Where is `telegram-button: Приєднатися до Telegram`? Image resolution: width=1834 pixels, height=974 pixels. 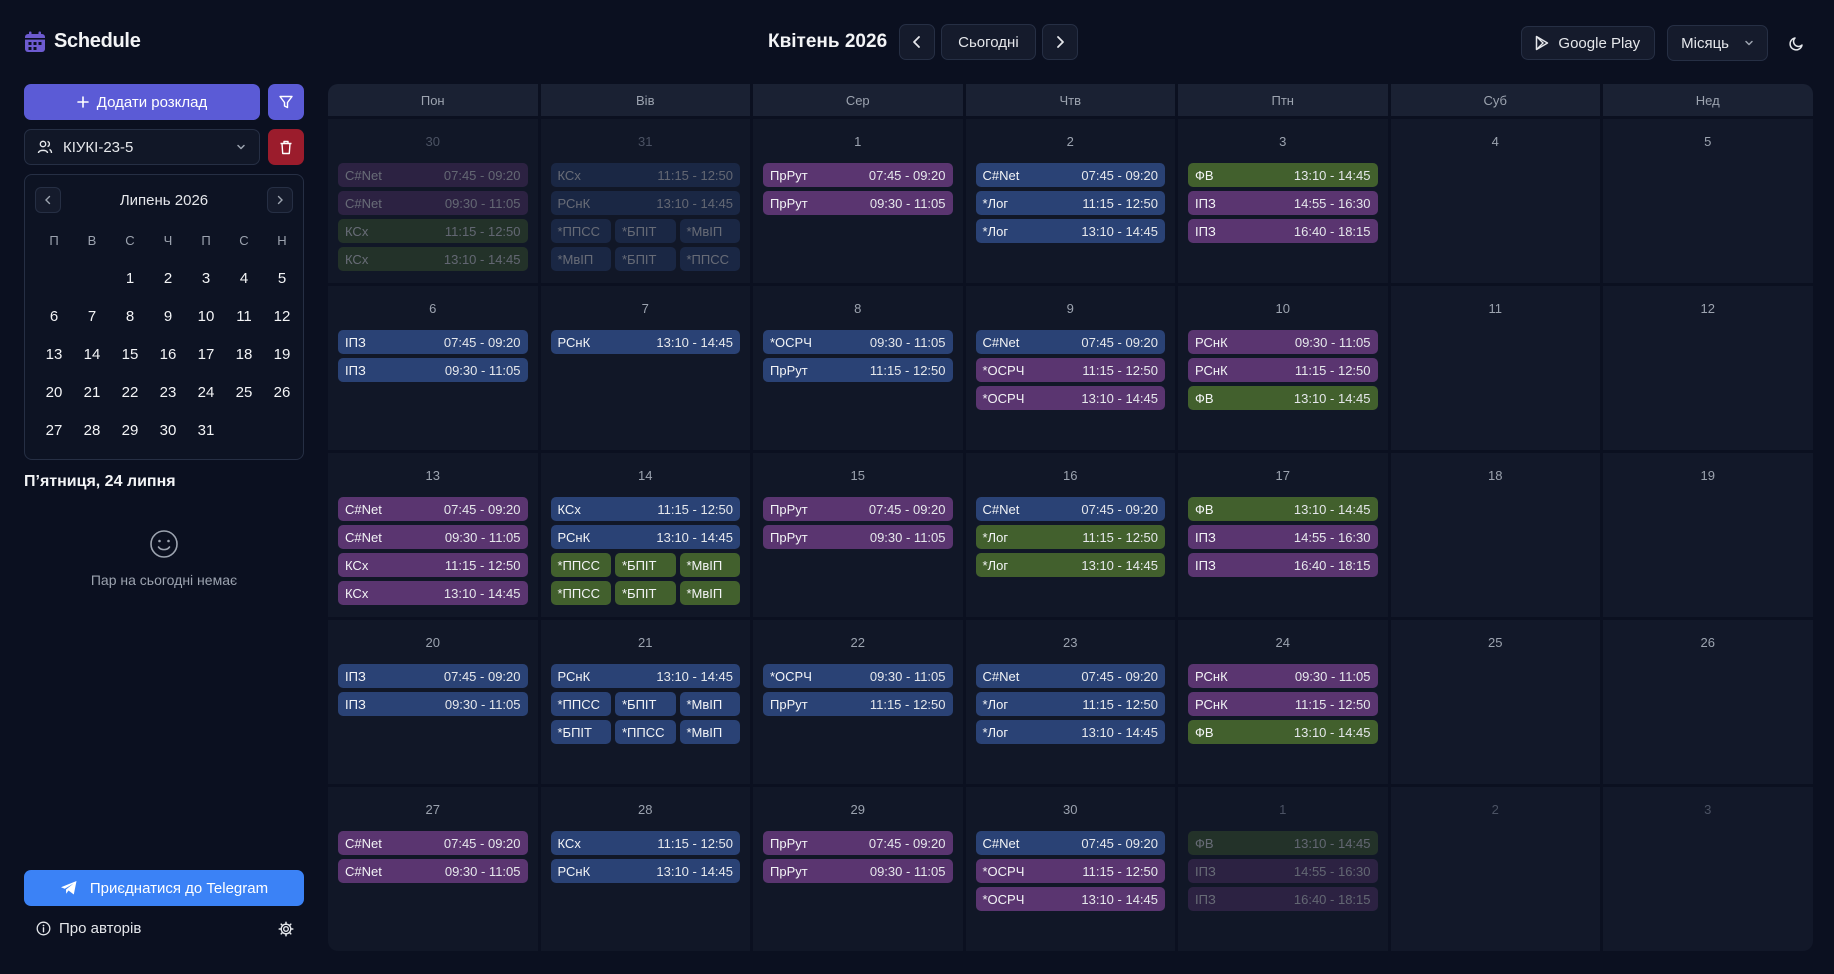
telegram-button: Приєднатися до Telegram is located at coordinates (164, 888).